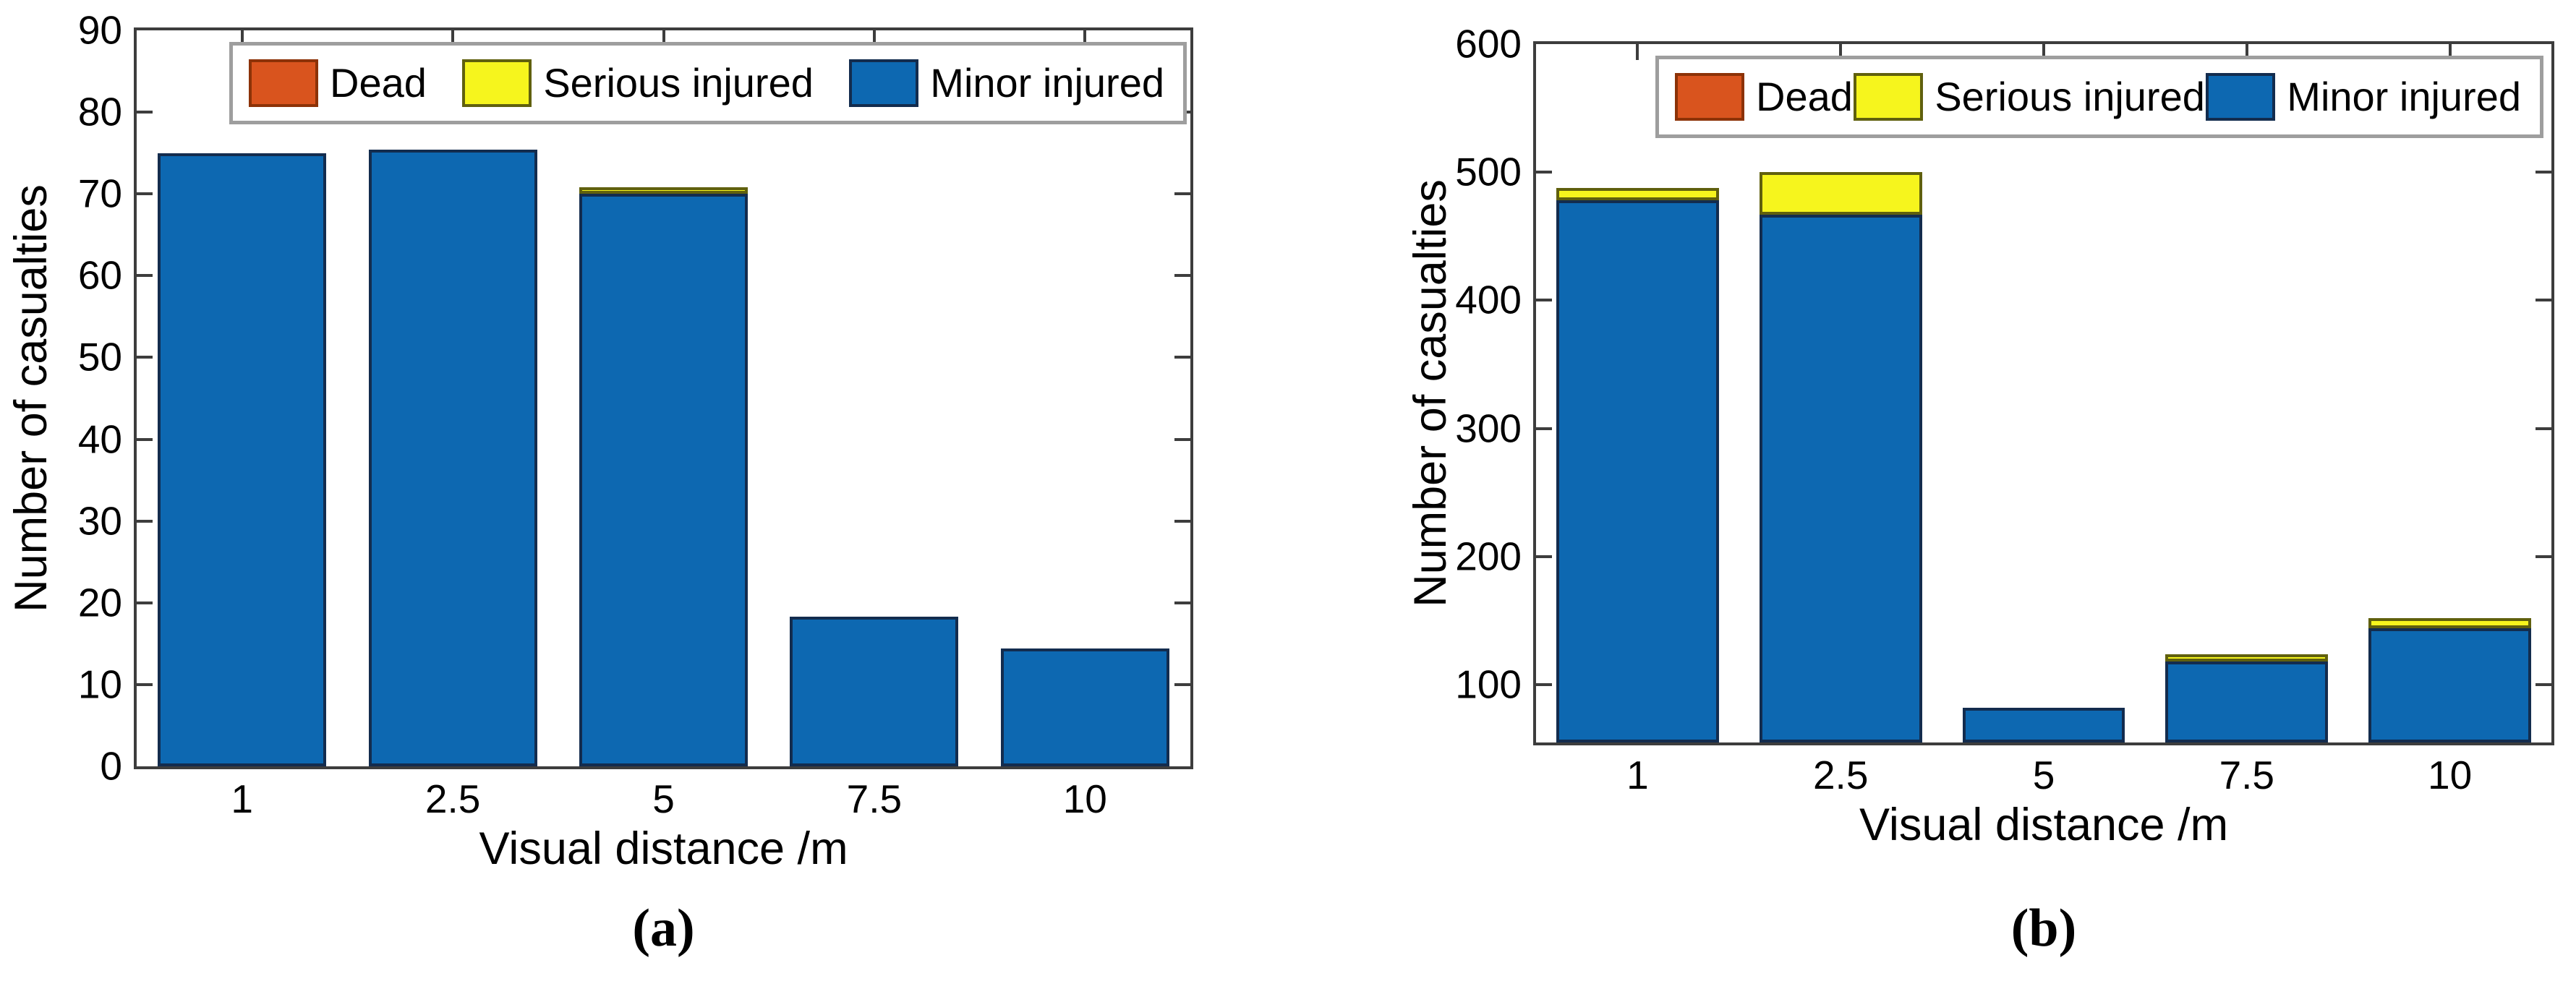 Image resolution: width=2576 pixels, height=989 pixels. Describe the element at coordinates (31, 398) in the screenshot. I see `y-axis-label: Number of casualties` at that location.